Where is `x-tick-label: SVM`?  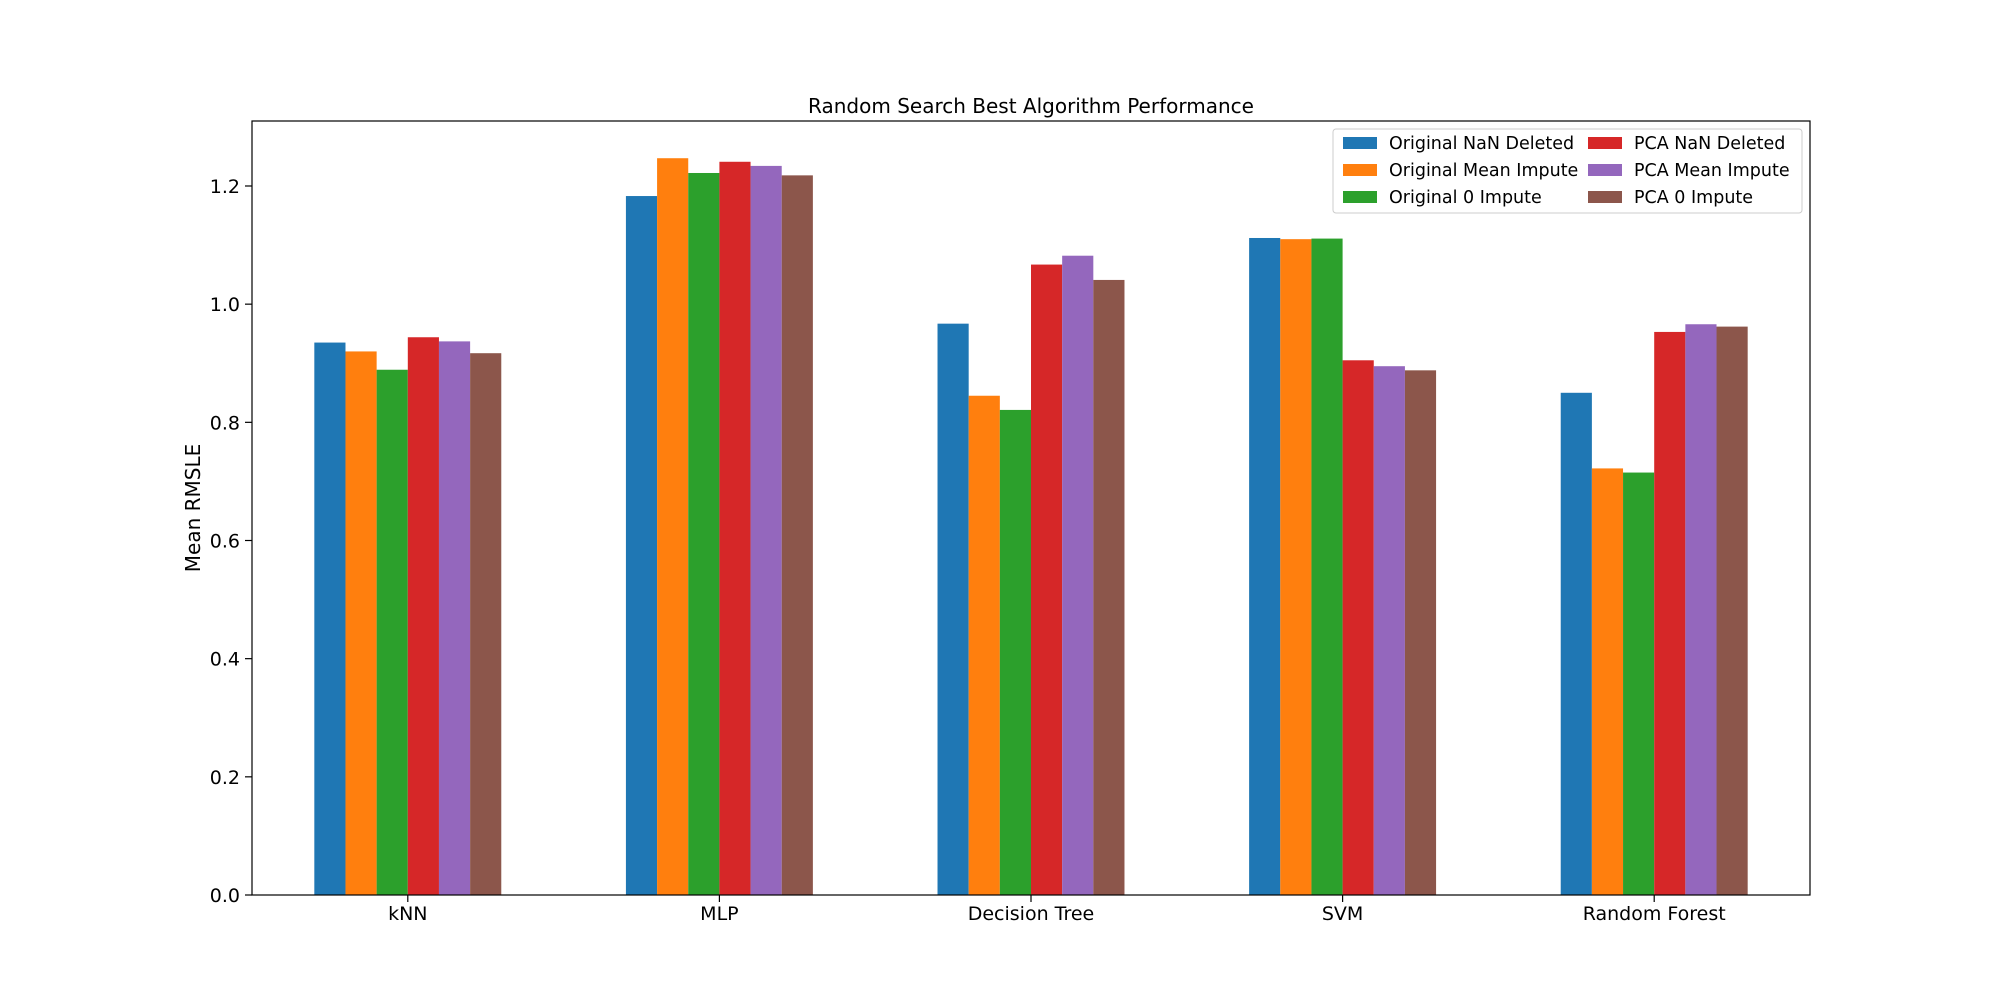 x-tick-label: SVM is located at coordinates (1342, 914).